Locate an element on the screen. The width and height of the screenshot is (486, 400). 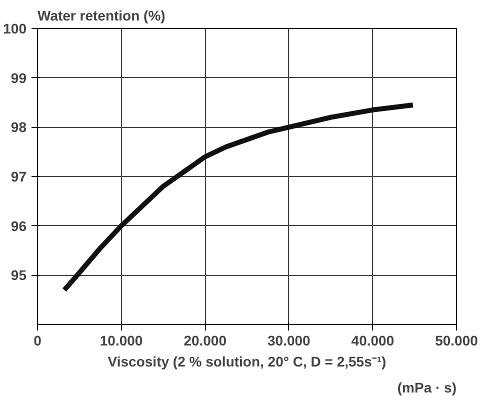
y-tick-label: 99 is located at coordinates (18, 78).